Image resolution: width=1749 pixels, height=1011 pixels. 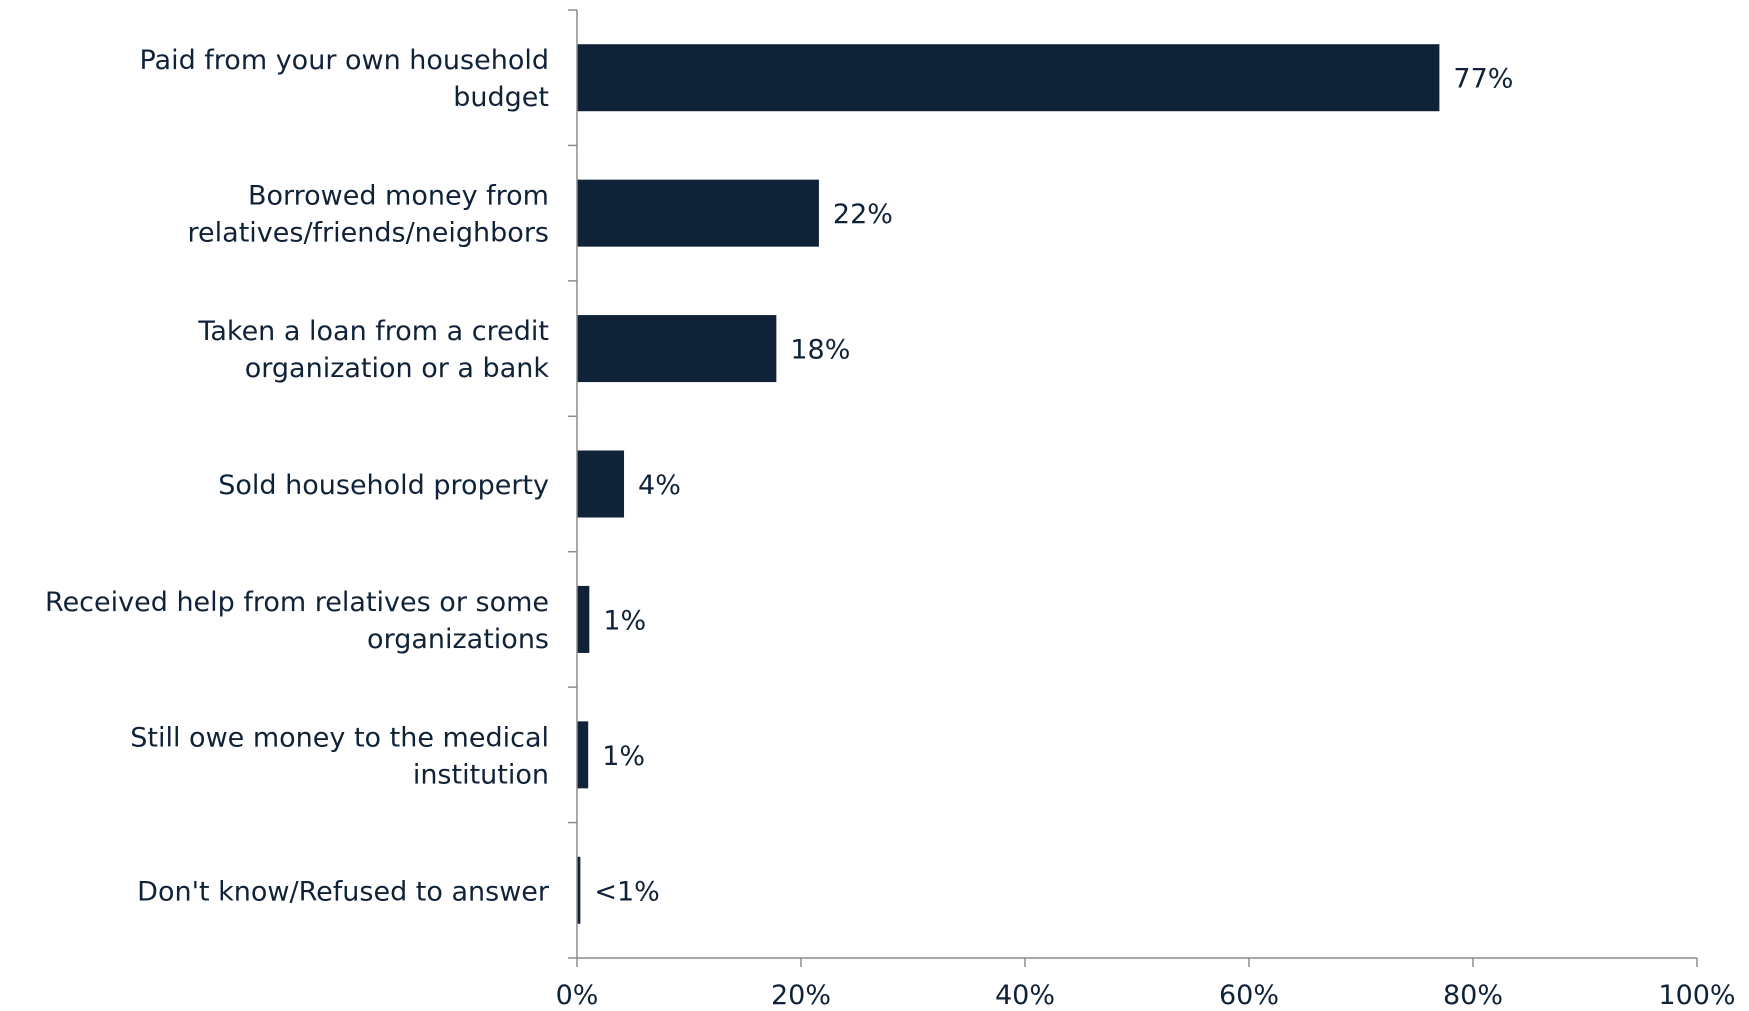 I want to click on data-label-5: 1%, so click(x=624, y=620).